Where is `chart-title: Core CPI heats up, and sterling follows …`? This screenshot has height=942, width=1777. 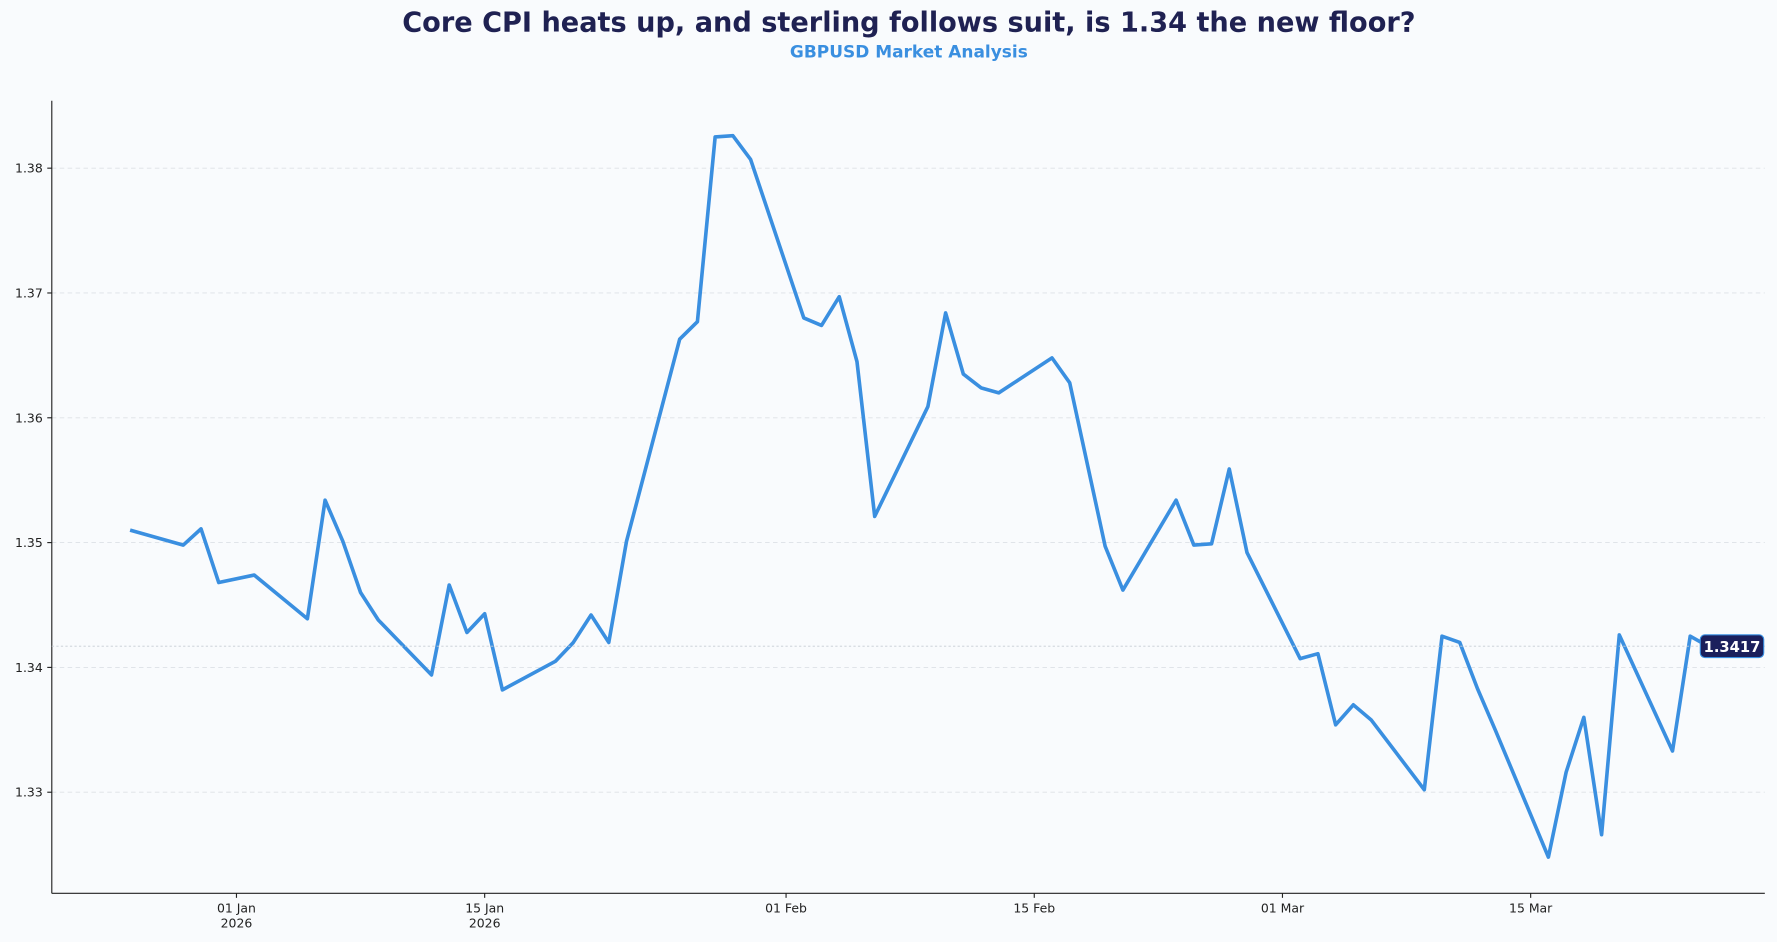 chart-title: Core CPI heats up, and sterling follows … is located at coordinates (908, 23).